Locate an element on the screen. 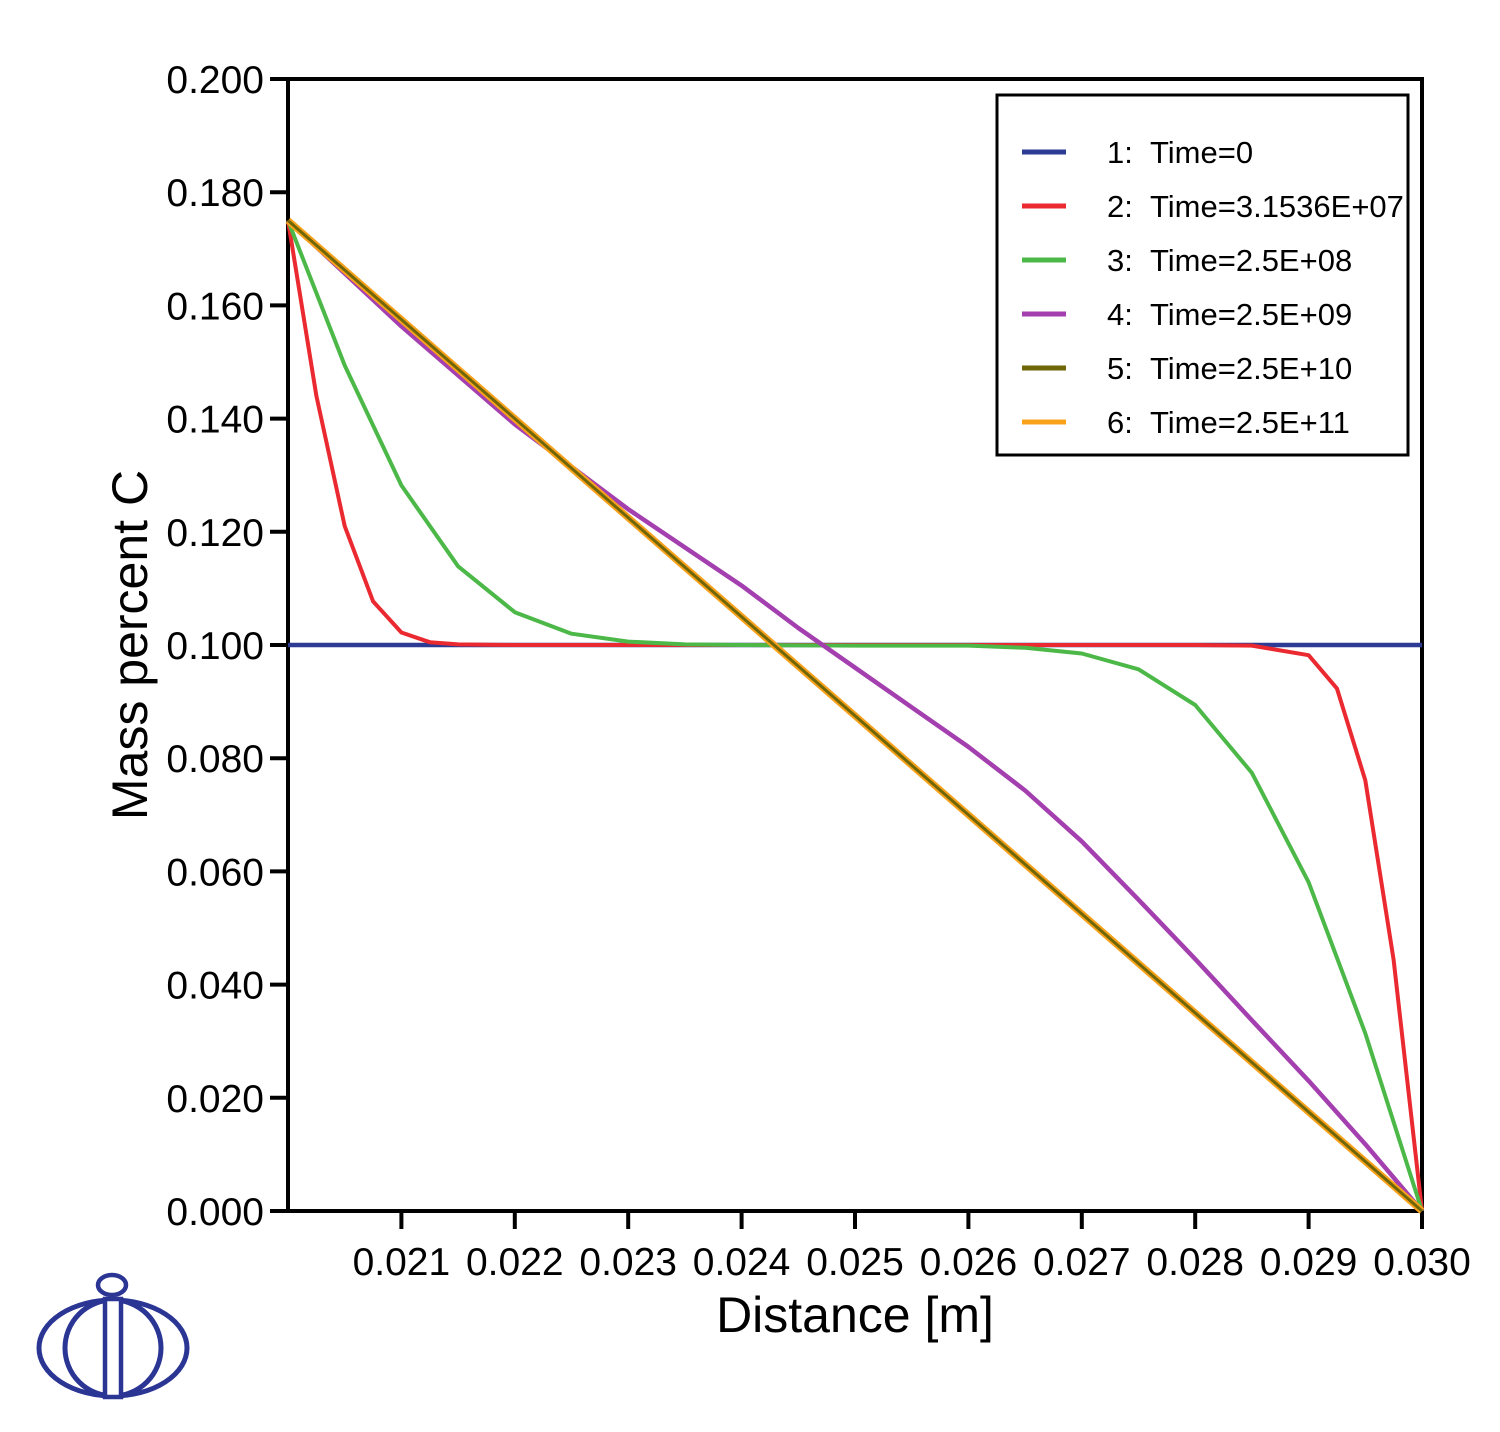 The width and height of the screenshot is (1500, 1432). x-tick-label: 0.026 is located at coordinates (969, 1262).